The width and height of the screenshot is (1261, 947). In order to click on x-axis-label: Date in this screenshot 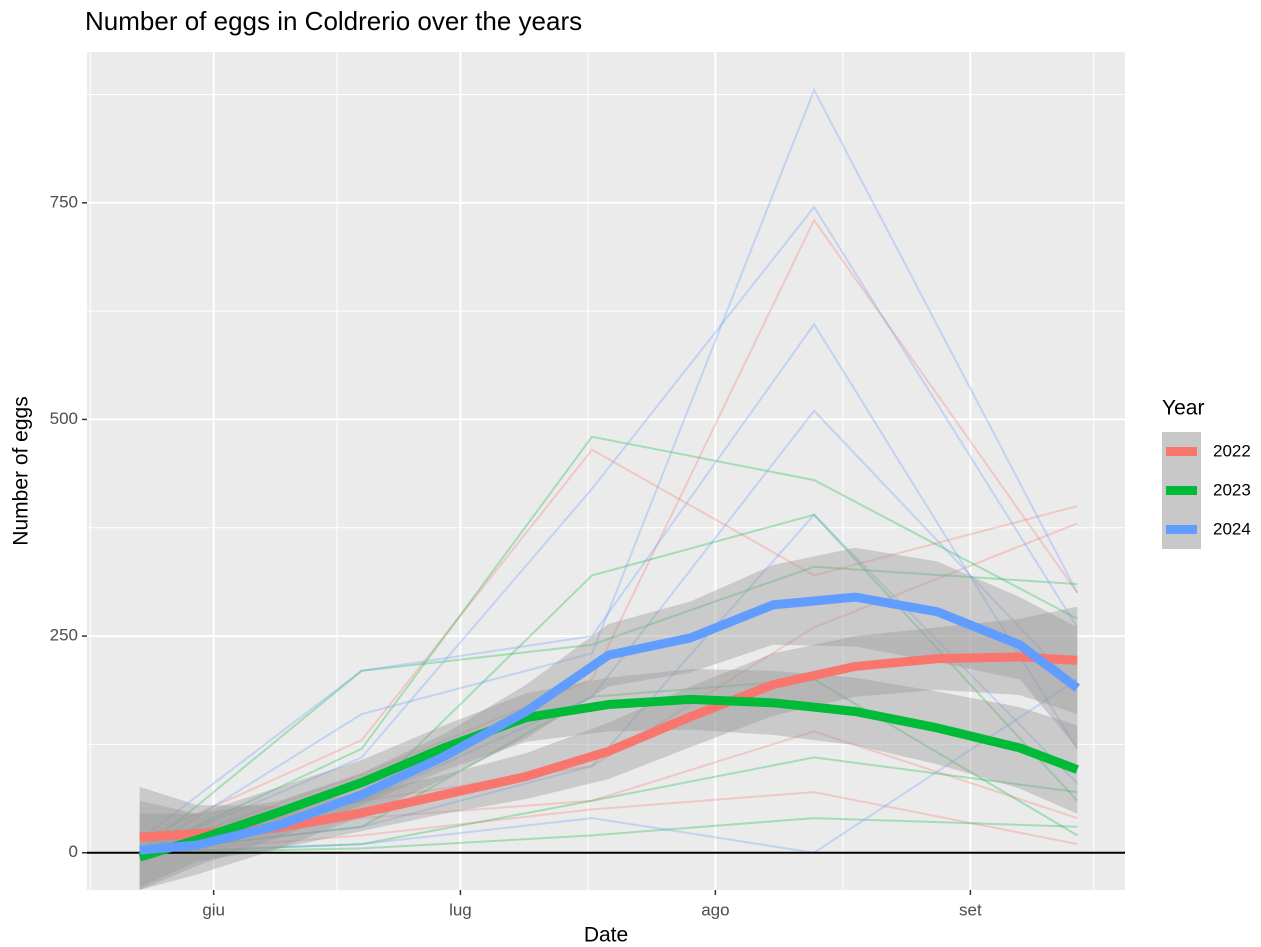, I will do `click(606, 935)`.